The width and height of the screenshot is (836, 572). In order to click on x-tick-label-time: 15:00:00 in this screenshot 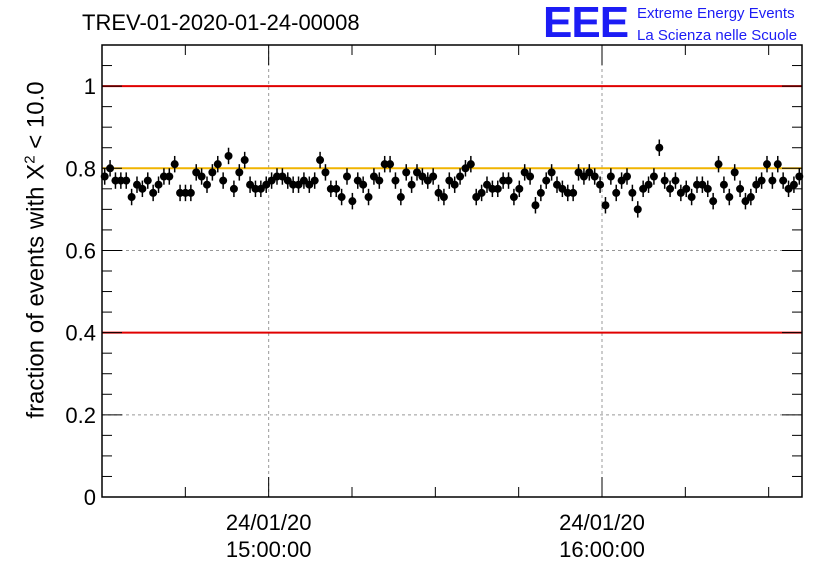, I will do `click(269, 549)`.